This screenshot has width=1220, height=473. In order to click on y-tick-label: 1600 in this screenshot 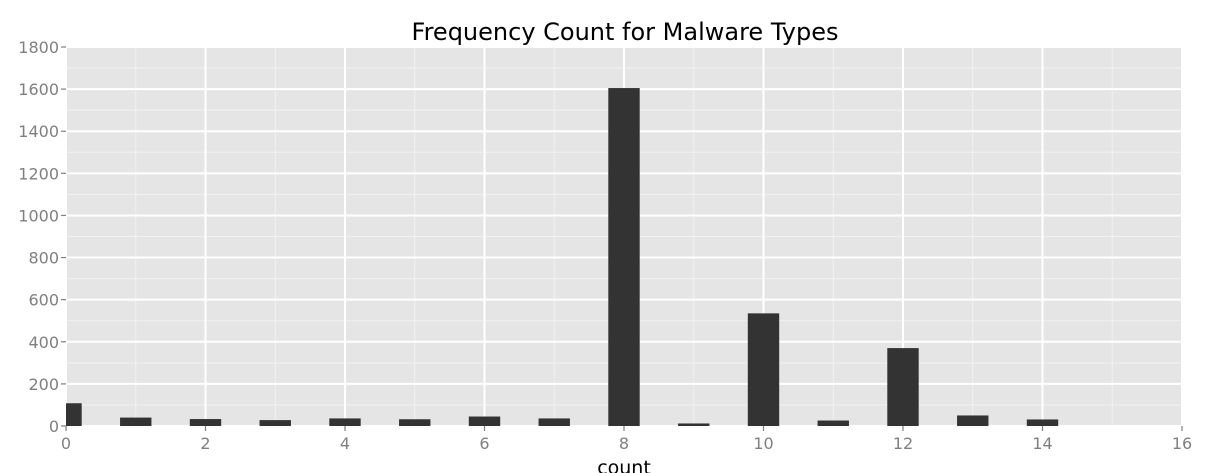, I will do `click(38, 89)`.